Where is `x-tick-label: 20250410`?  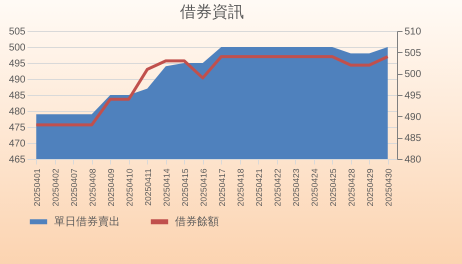 x-tick-label: 20250410 is located at coordinates (129, 187).